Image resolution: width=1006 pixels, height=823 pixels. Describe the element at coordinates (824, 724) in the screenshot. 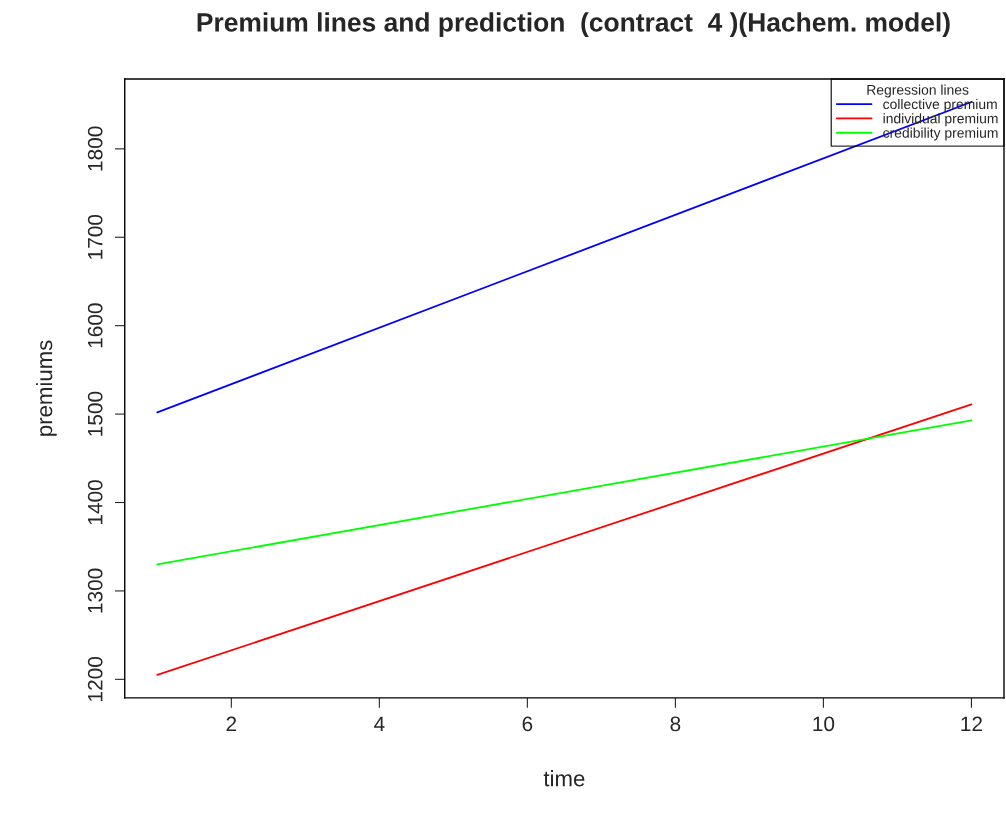

I see `x-tick-label: 10` at that location.